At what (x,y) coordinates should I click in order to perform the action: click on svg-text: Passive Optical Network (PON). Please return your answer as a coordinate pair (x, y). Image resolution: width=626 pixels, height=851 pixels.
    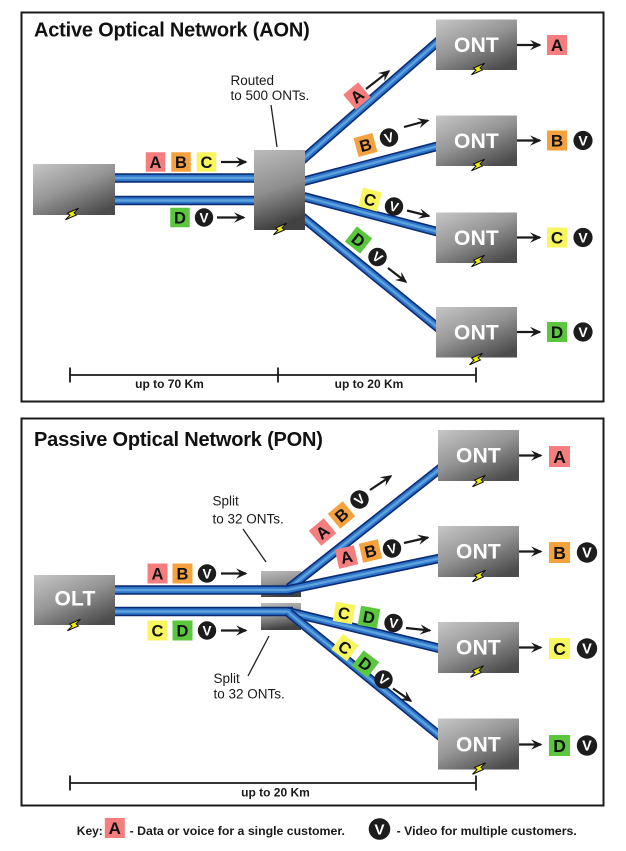
    Looking at the image, I should click on (178, 440).